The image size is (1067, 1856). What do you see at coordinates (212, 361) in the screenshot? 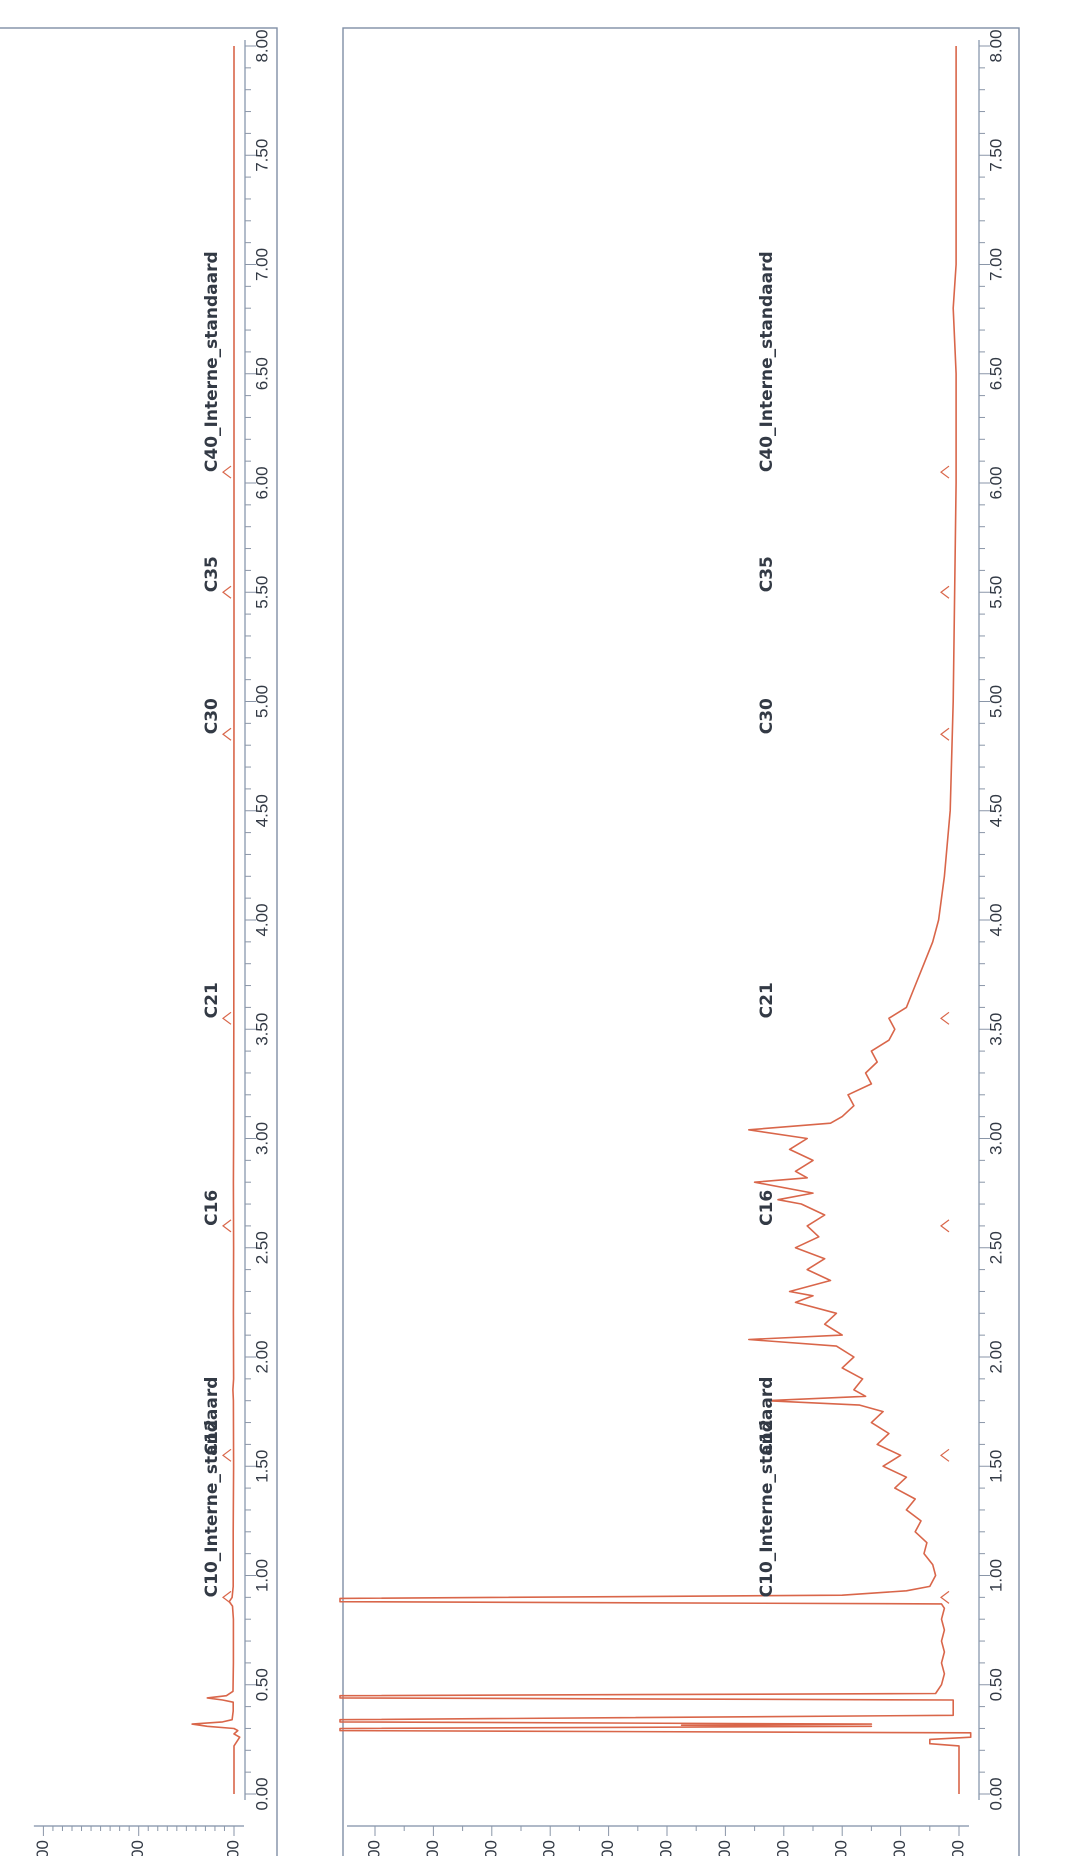
I see `chart-a-peak-label: C40_Interne_standaard` at bounding box center [212, 361].